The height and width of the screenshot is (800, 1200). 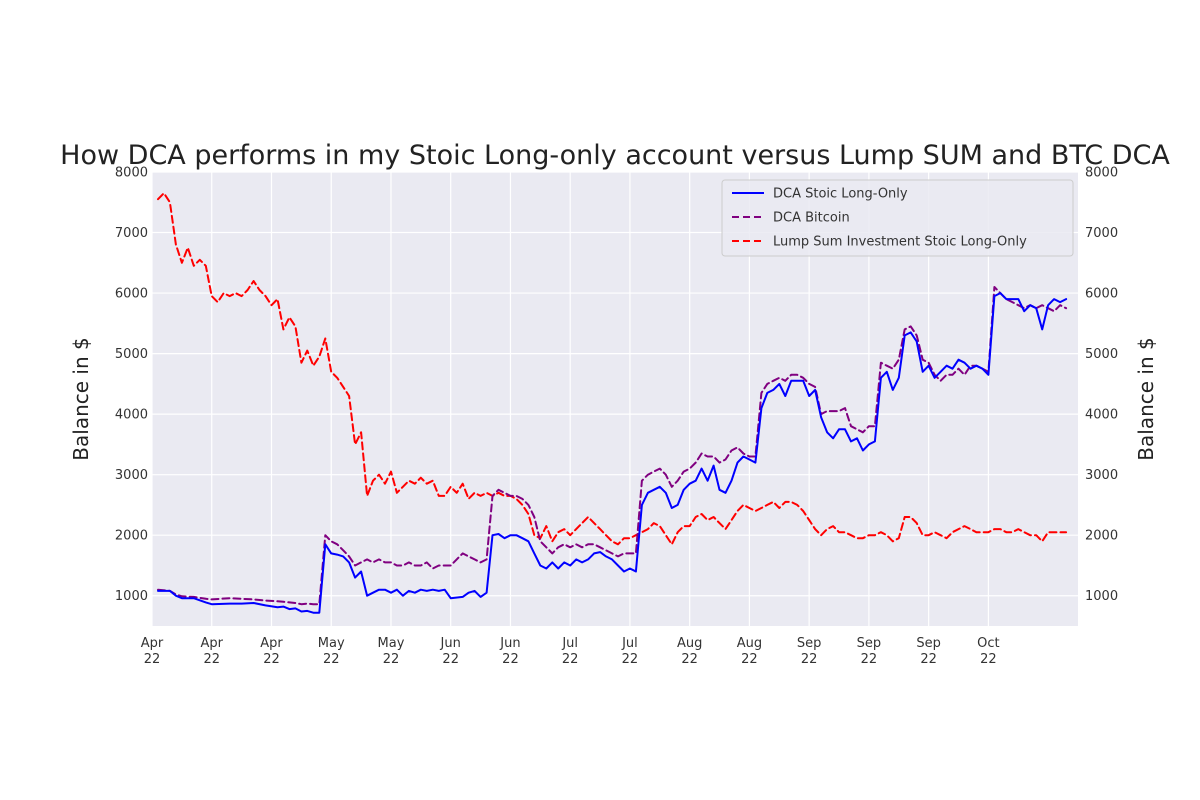 I want to click on y-axis-title-left: Balance in $, so click(x=81, y=398).